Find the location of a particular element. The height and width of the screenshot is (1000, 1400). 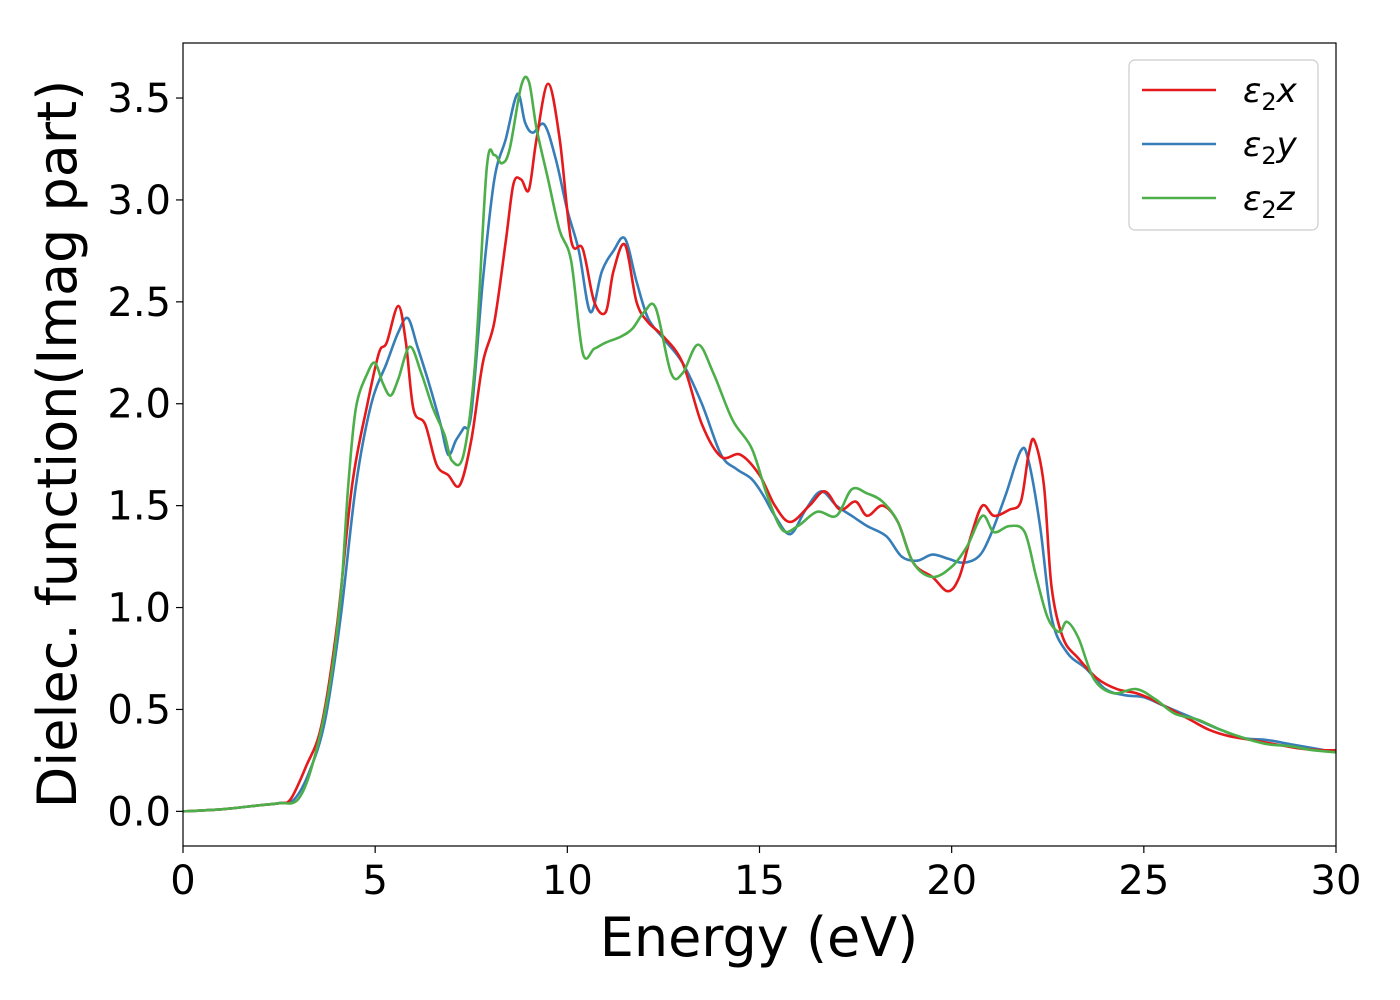

x-axis-ticks: 0 5 10 15 20 25 30 is located at coordinates (765, 875).